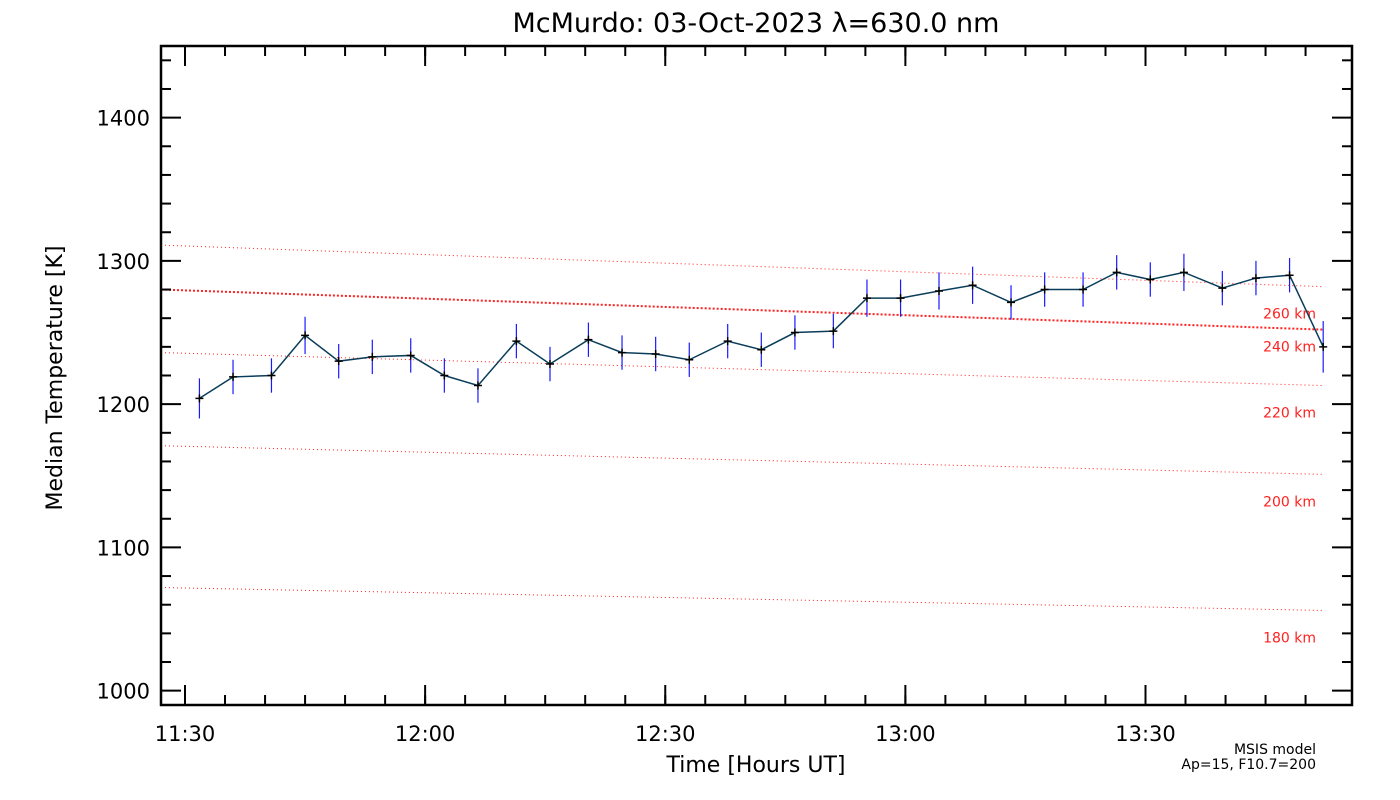  Describe the element at coordinates (905, 734) in the screenshot. I see `x-tick-label: 13:00` at that location.